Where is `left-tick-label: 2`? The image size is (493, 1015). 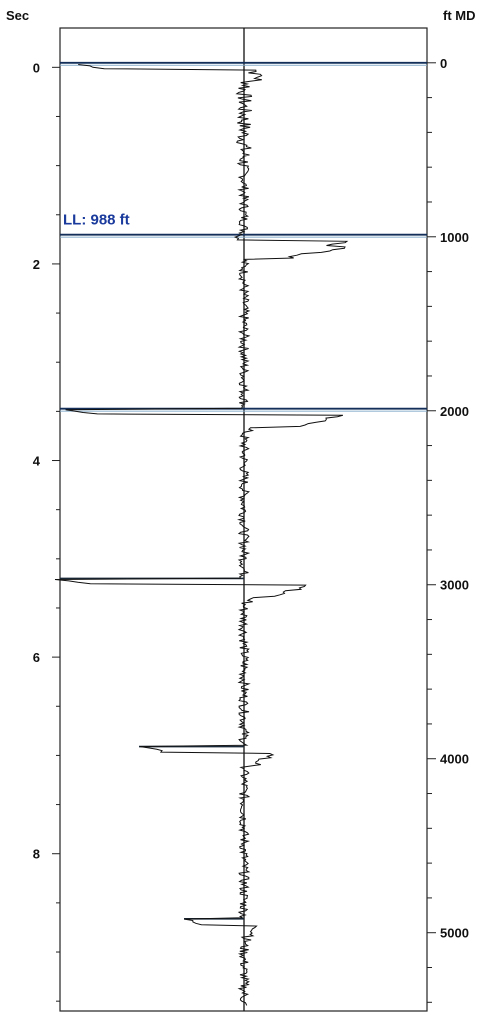 left-tick-label: 2 is located at coordinates (36, 264).